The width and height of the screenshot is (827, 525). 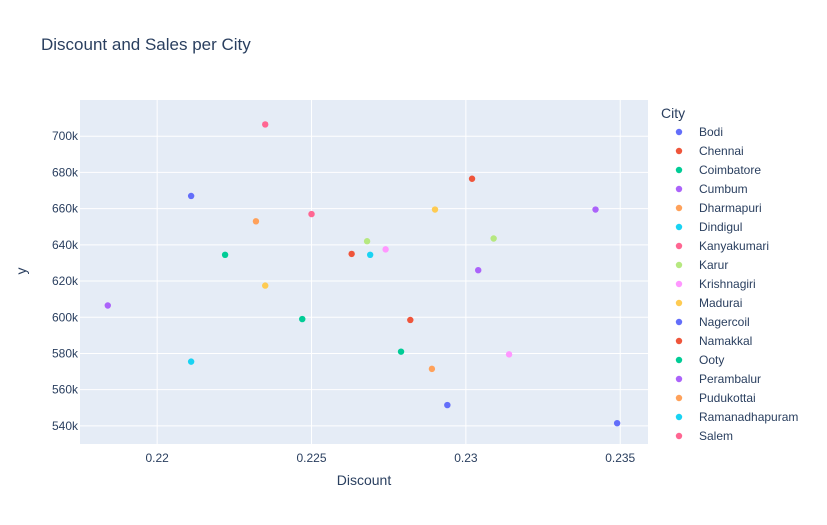 What do you see at coordinates (723, 189) in the screenshot?
I see `legend-item-label: Cumbum` at bounding box center [723, 189].